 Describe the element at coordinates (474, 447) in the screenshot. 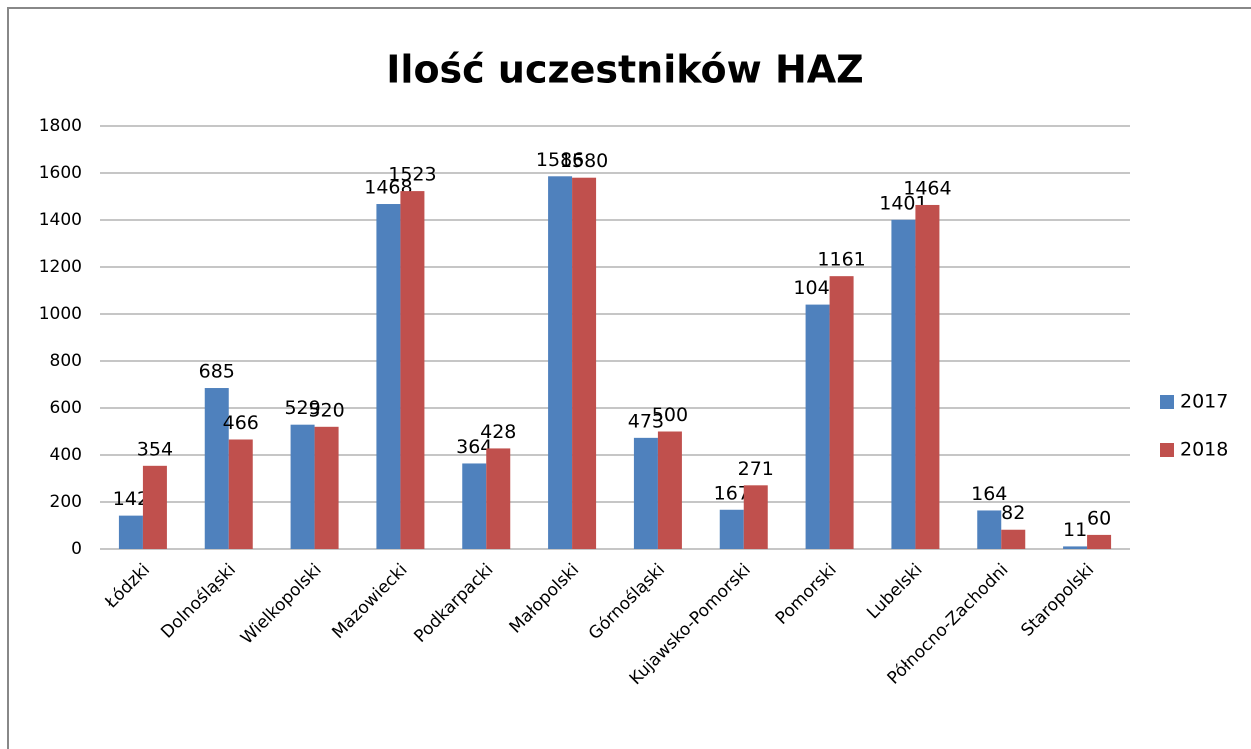

I see `data-label: 364` at that location.